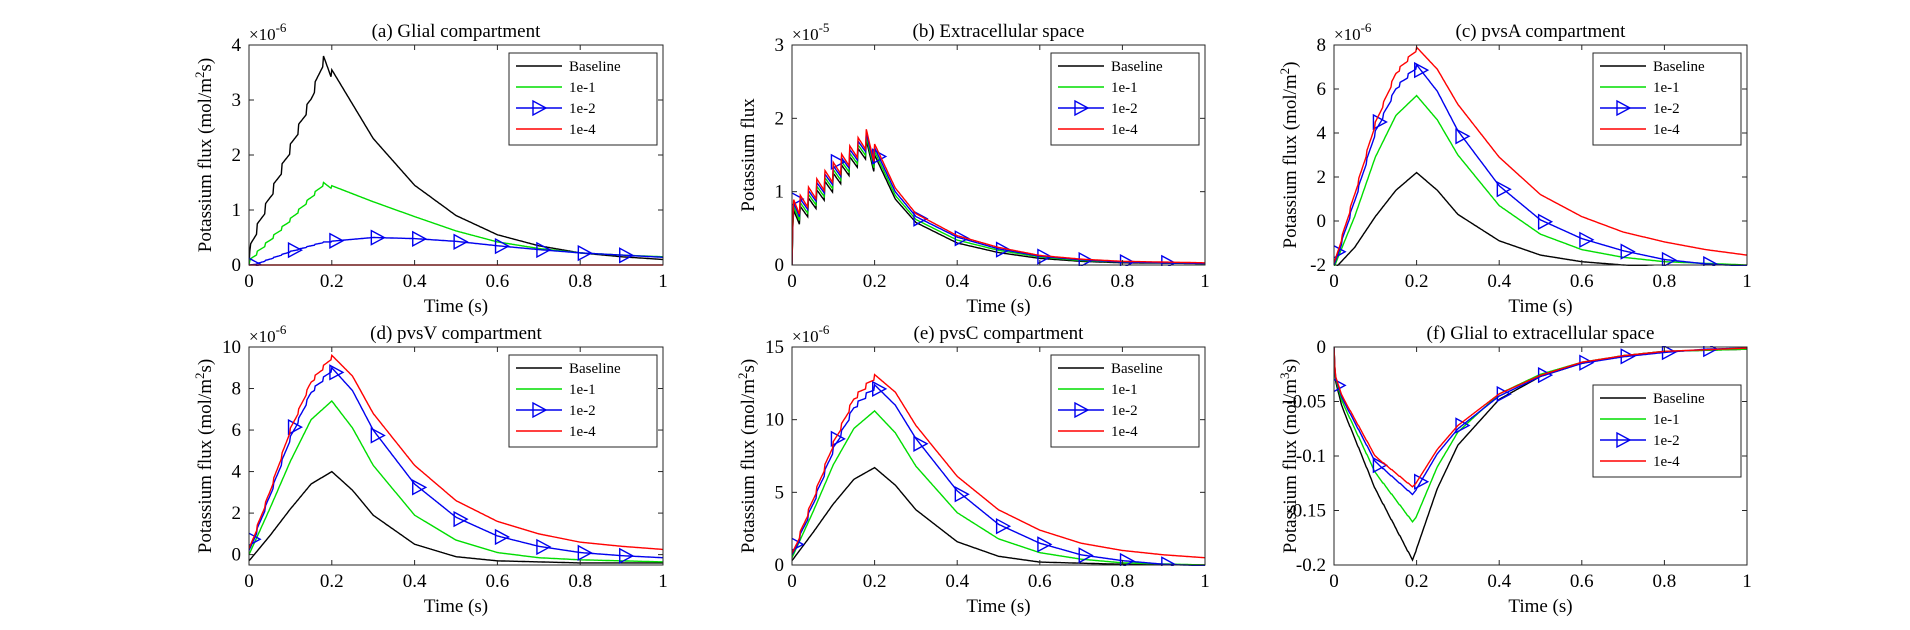 The width and height of the screenshot is (1910, 630). What do you see at coordinates (1318, 265) in the screenshot?
I see `y-tick-label: -2` at bounding box center [1318, 265].